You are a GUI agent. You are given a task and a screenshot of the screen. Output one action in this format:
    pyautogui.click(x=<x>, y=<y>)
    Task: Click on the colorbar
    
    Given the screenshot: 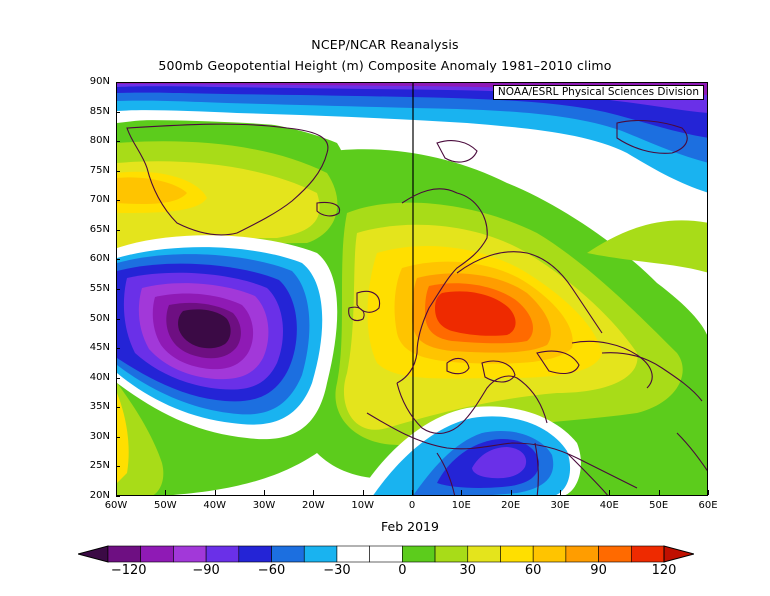 What is the action you would take?
    pyautogui.click(x=386, y=554)
    